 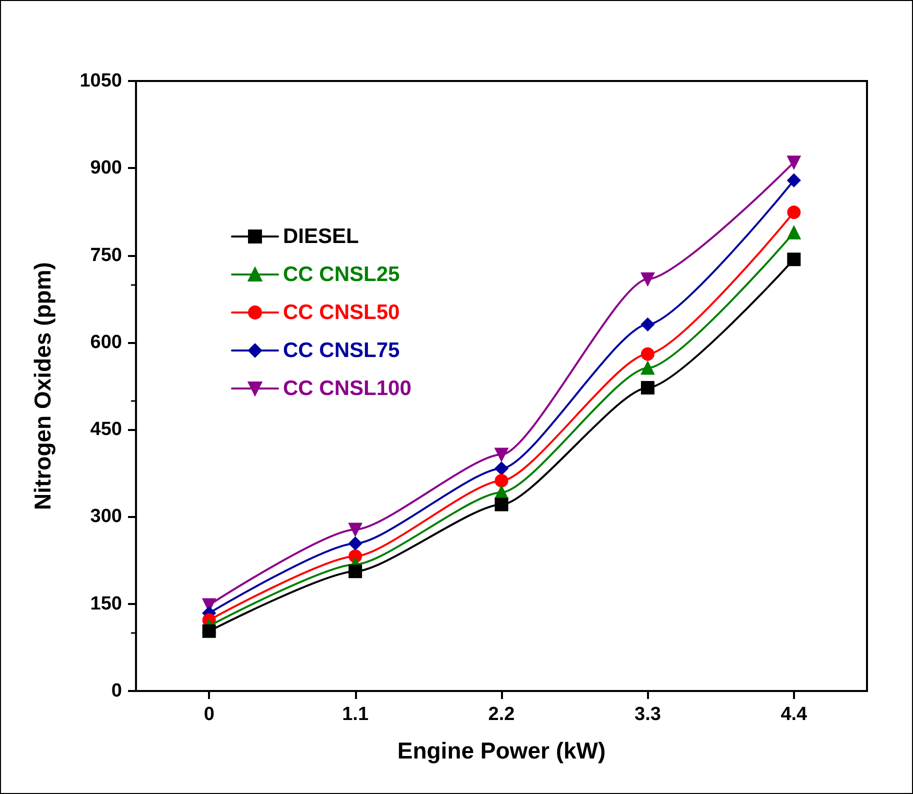 I want to click on y-tick-label: 1050, so click(x=101, y=81).